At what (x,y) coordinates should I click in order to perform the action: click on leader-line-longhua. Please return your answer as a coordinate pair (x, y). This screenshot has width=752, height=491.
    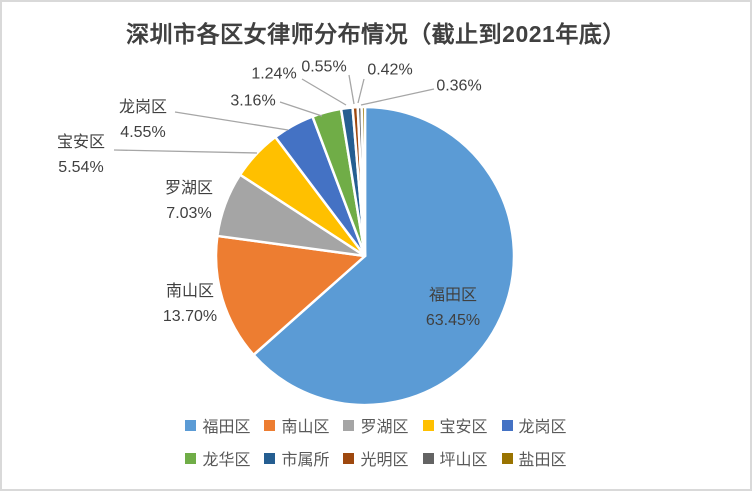
    Looking at the image, I should click on (301, 109).